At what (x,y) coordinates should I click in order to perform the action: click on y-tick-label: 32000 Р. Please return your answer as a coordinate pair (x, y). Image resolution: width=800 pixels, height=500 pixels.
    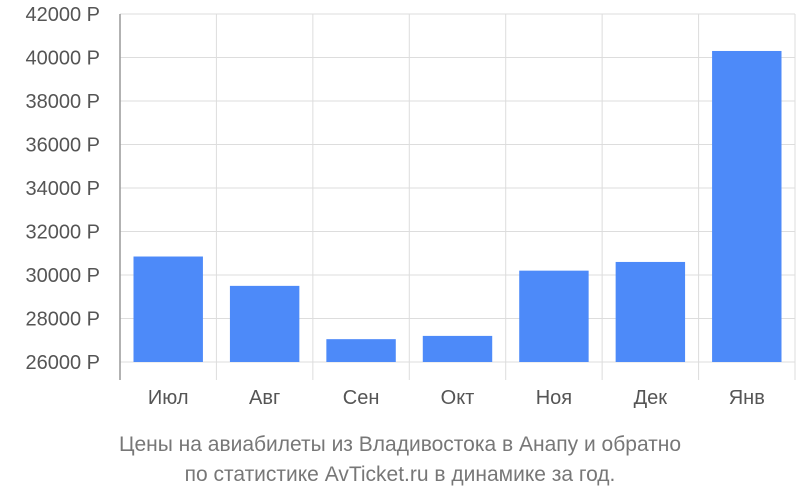
    Looking at the image, I should click on (62, 233).